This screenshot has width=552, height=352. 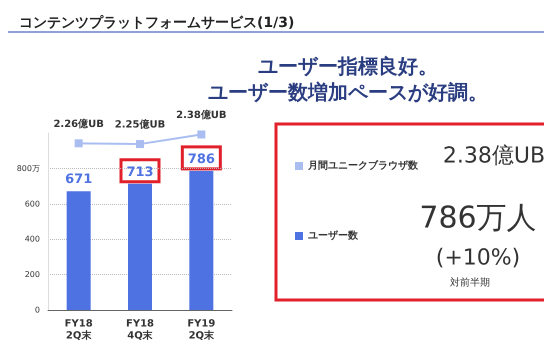 I want to click on text: 対前半期, so click(x=470, y=282).